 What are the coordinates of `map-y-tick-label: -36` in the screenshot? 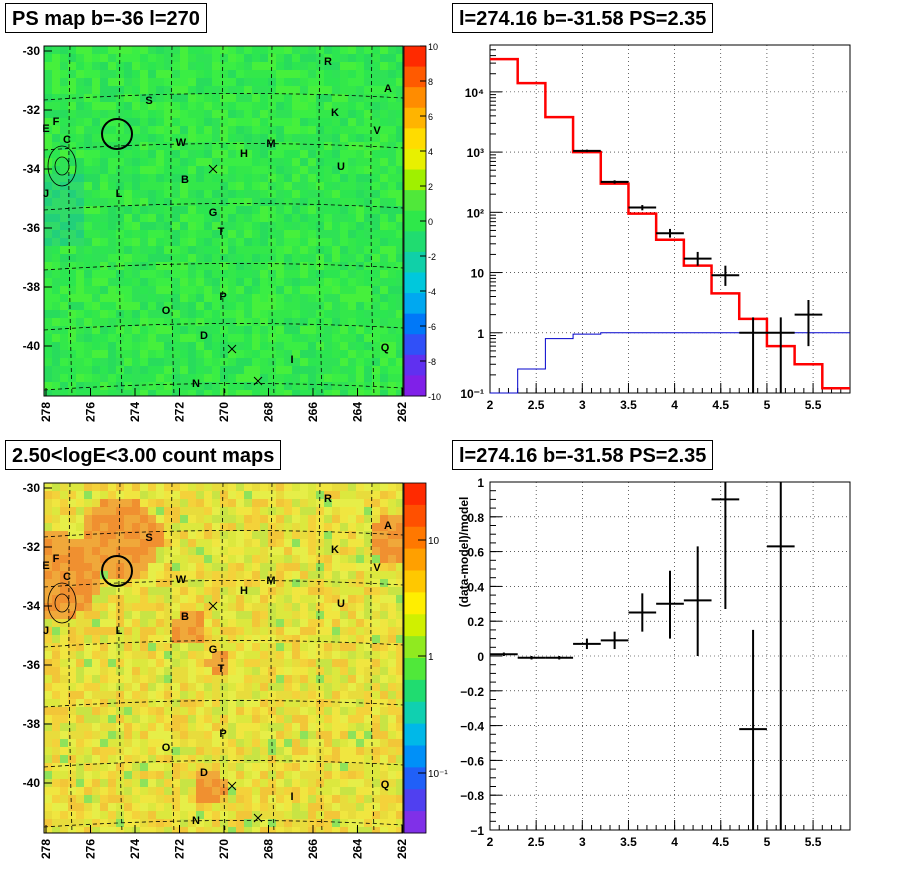 It's located at (32, 228).